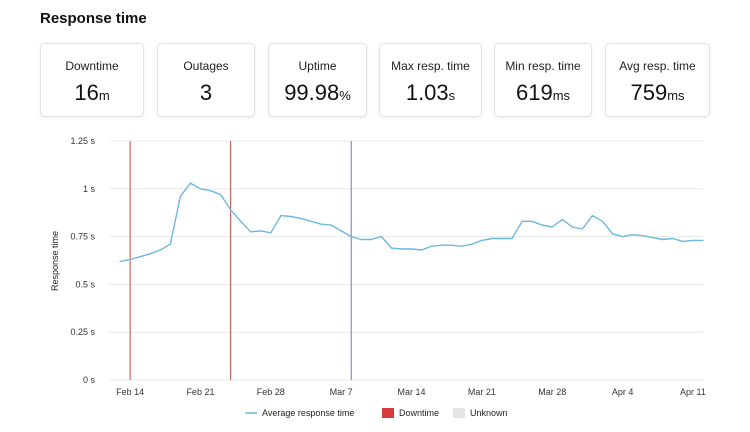 Image resolution: width=750 pixels, height=432 pixels. Describe the element at coordinates (459, 413) in the screenshot. I see `legend-unknown-swatch` at that location.